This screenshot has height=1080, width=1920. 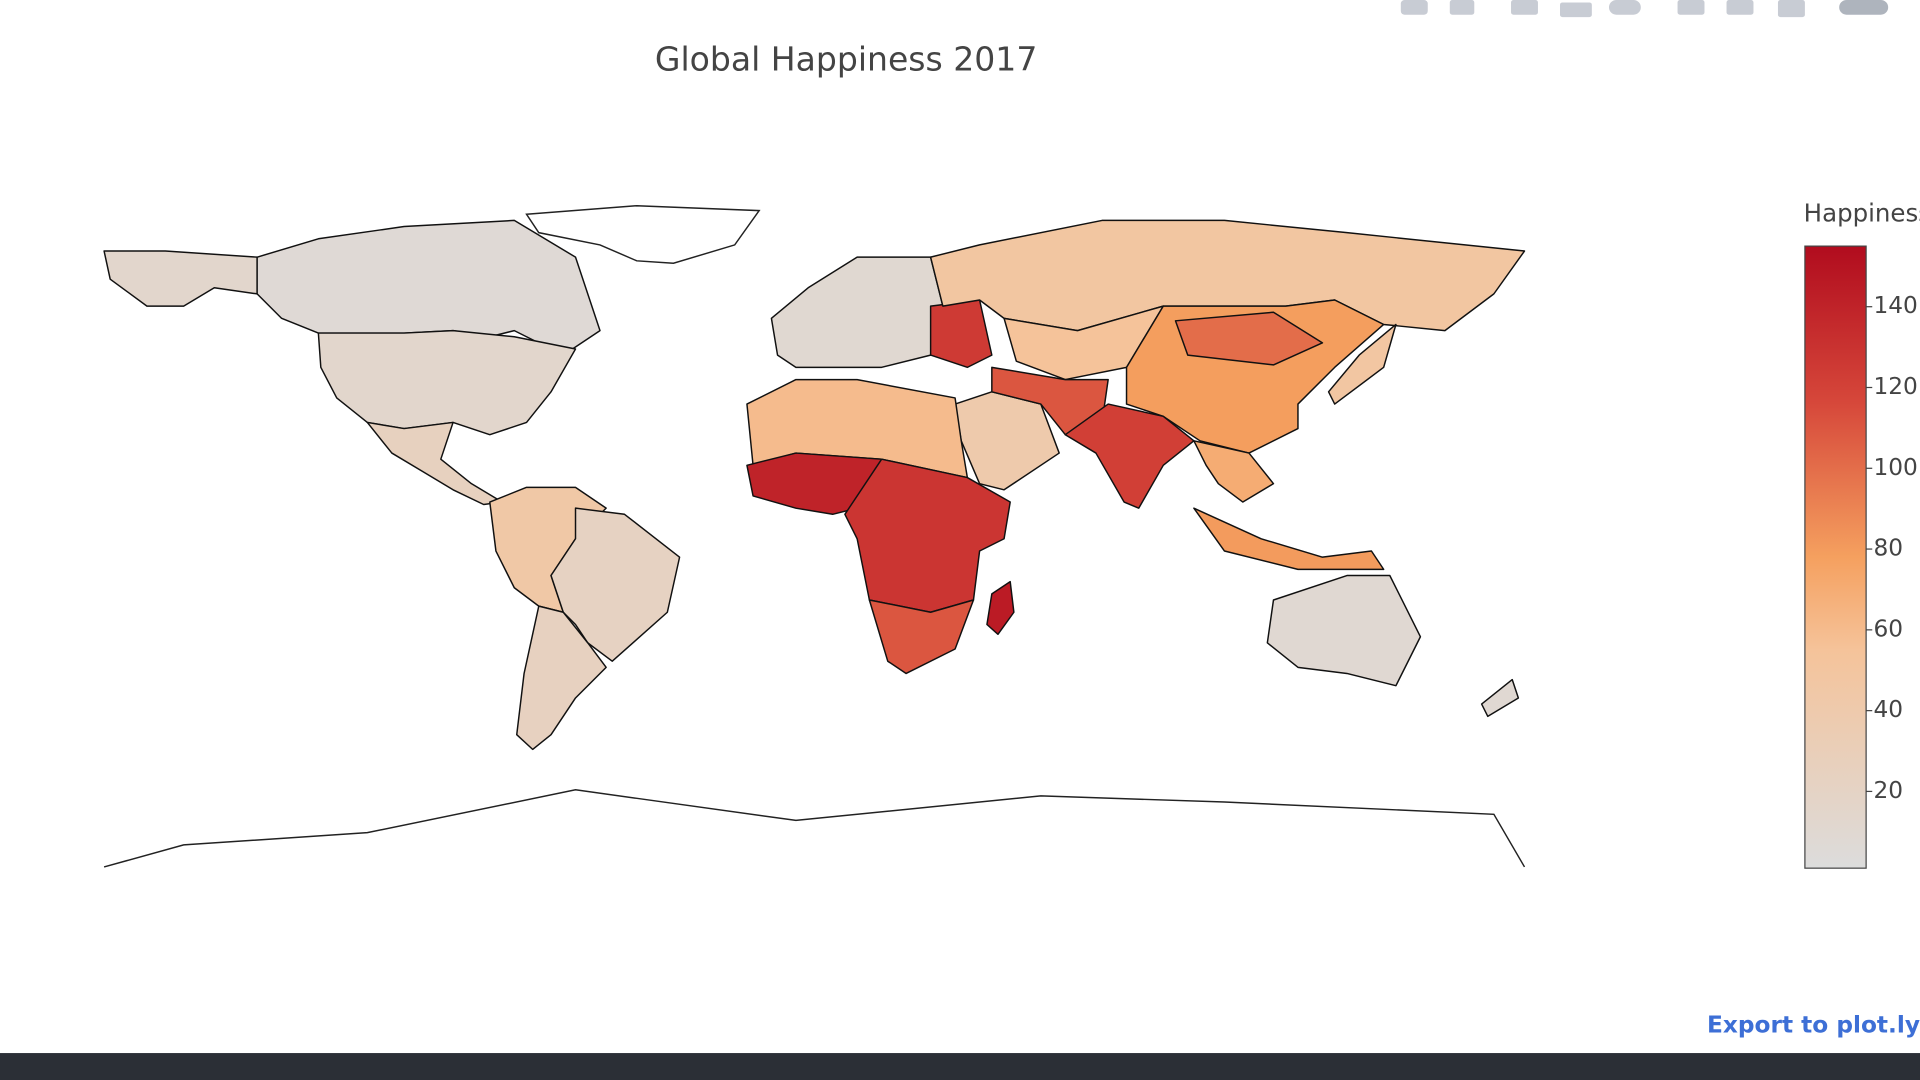 I want to click on unvalued-land, so click(x=643, y=234).